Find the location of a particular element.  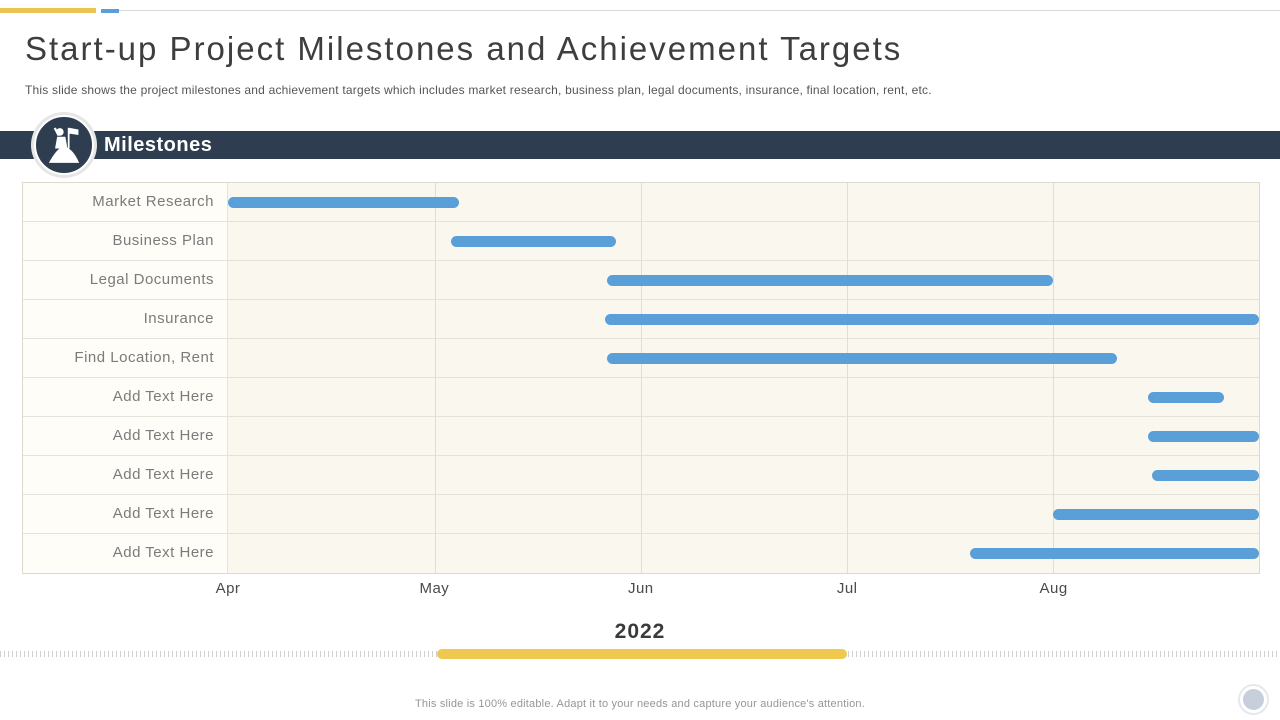

milestone-climber-flag-icon is located at coordinates (64, 145).